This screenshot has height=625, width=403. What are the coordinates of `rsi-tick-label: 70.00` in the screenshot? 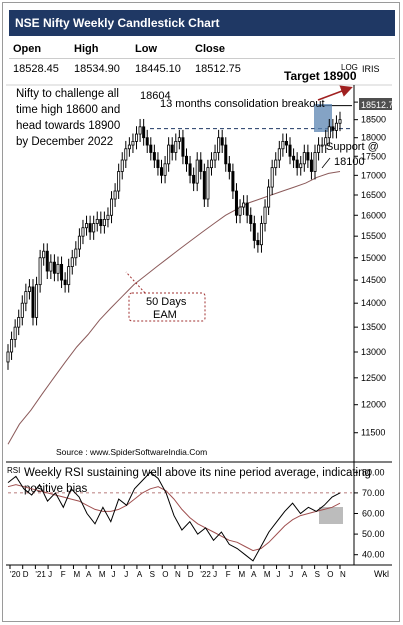 It's located at (373, 493).